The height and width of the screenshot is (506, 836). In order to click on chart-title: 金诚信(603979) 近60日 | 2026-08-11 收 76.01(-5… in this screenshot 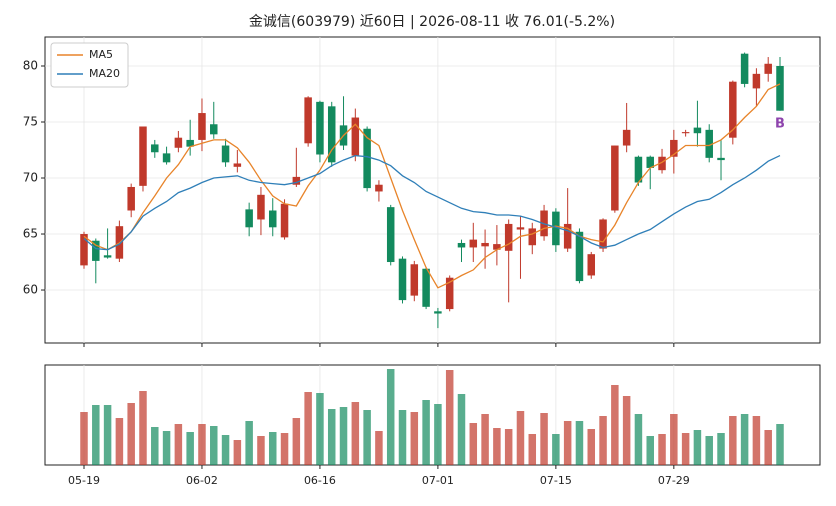, I will do `click(432, 22)`.